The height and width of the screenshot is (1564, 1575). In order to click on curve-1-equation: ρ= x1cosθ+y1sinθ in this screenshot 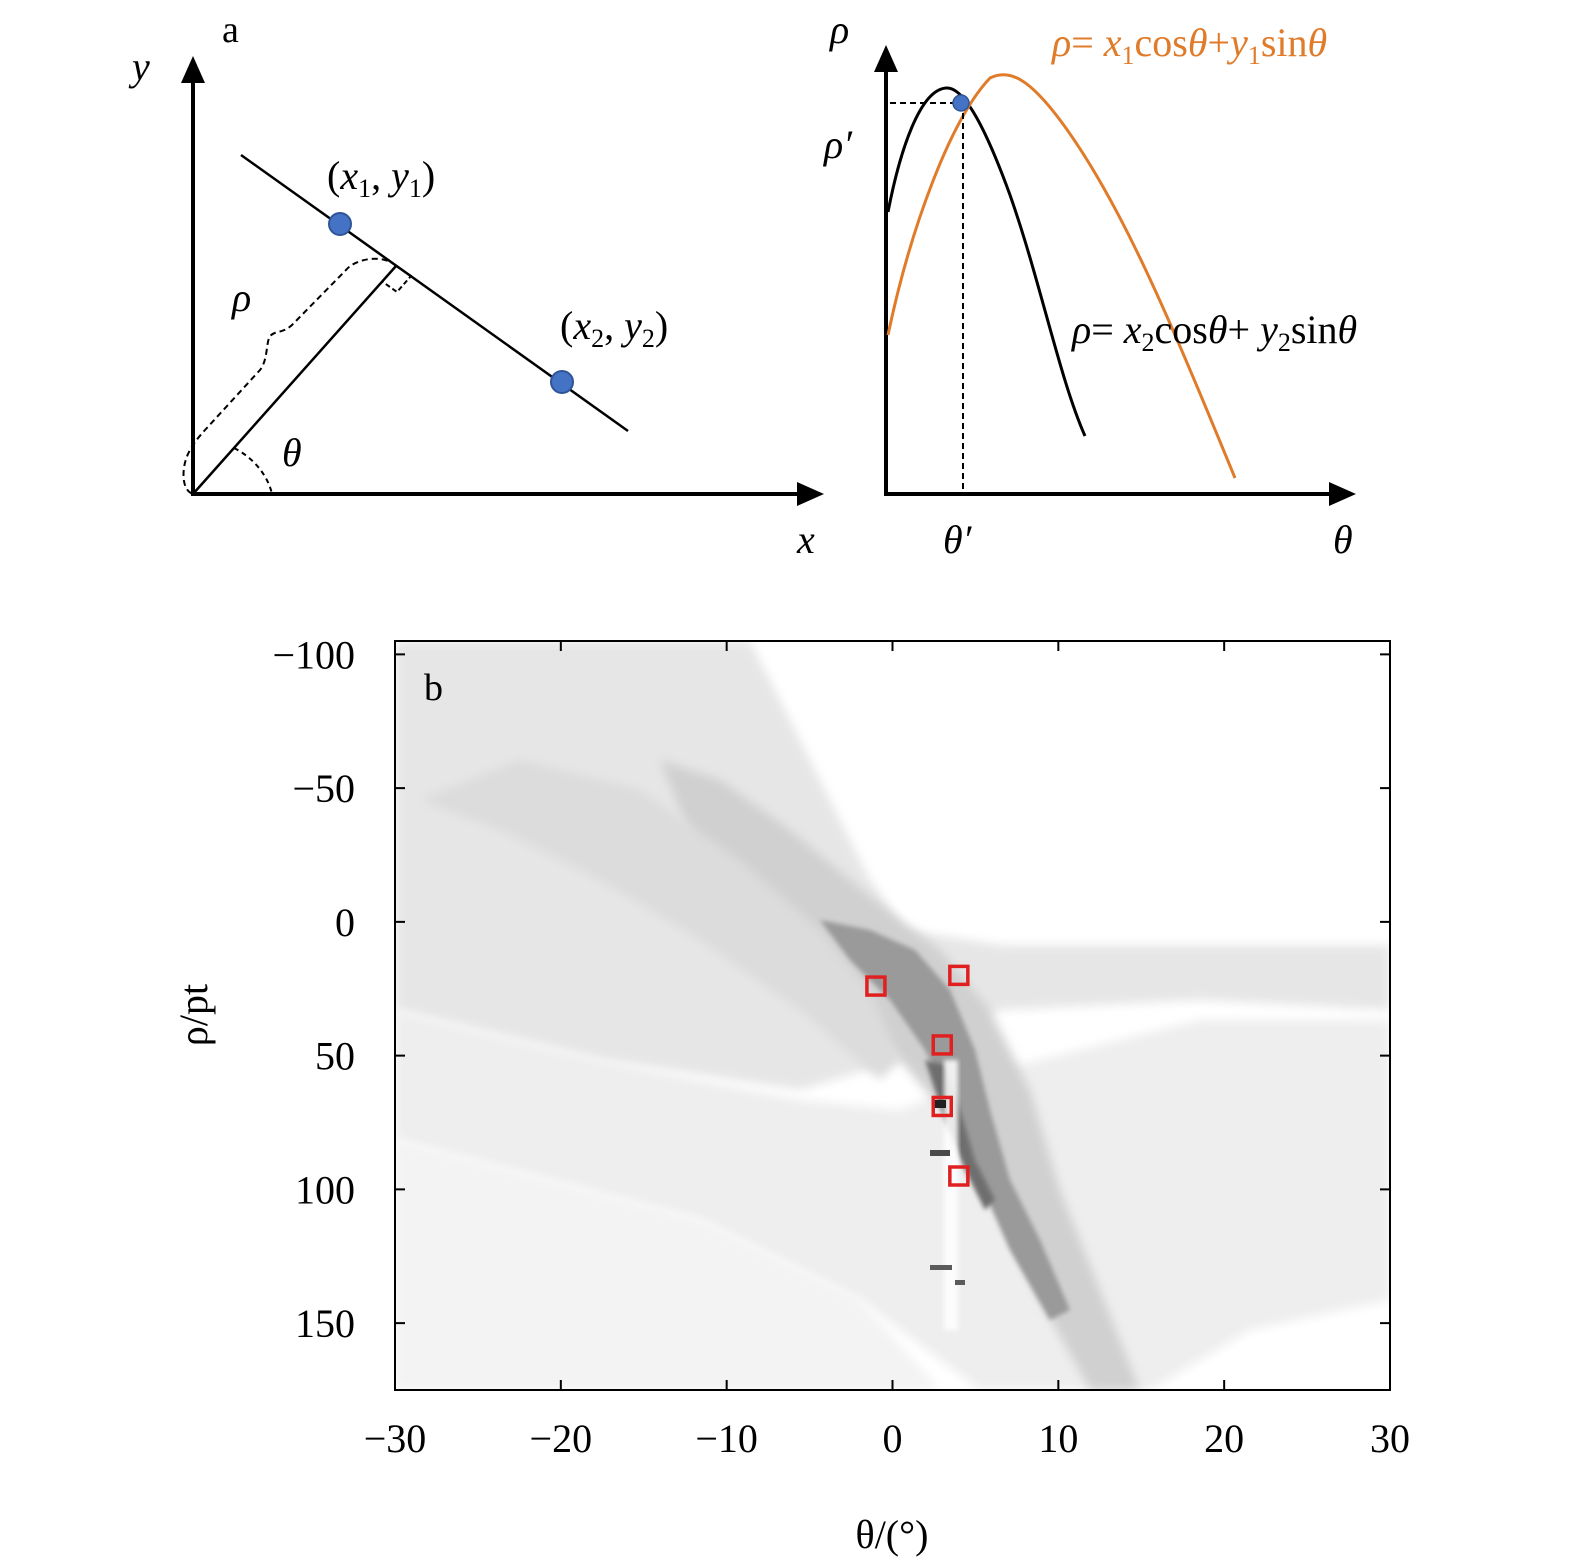, I will do `click(1188, 45)`.